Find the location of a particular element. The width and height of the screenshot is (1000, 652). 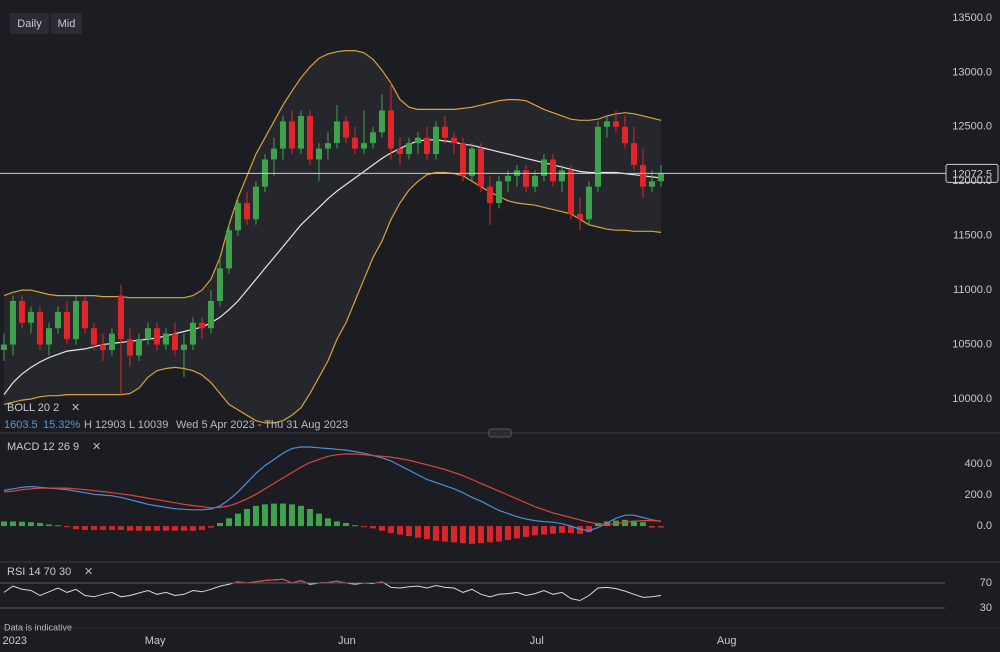

toolbar-label: Mid is located at coordinates (67, 24).